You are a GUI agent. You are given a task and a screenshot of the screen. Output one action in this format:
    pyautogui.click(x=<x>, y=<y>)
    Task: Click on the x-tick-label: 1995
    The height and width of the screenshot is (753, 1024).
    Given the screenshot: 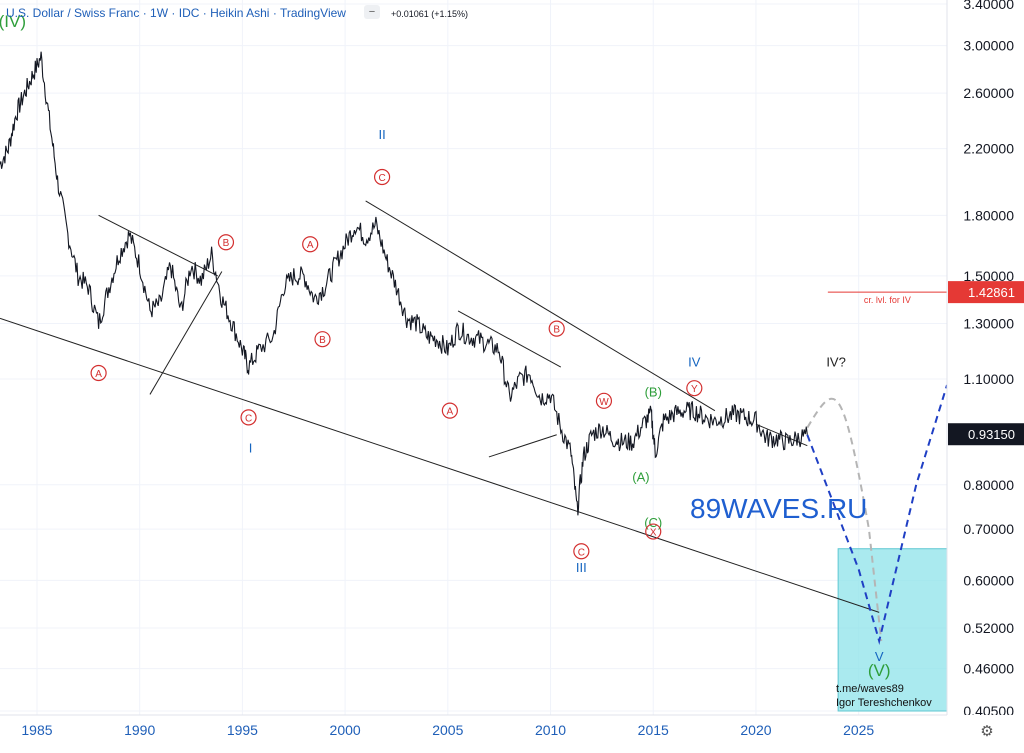 What is the action you would take?
    pyautogui.click(x=242, y=730)
    